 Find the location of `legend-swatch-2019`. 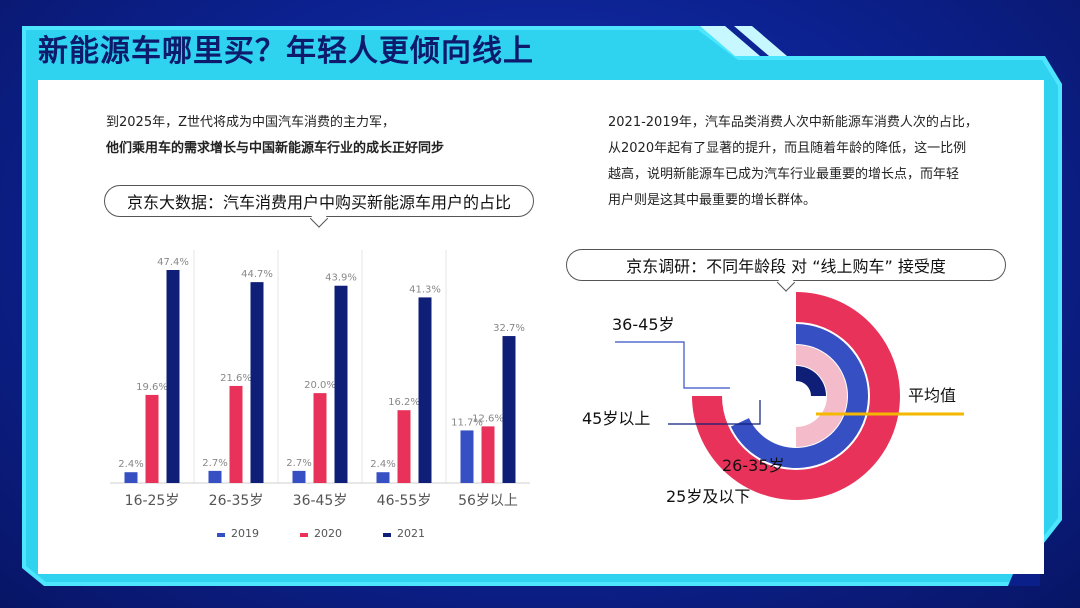

legend-swatch-2019 is located at coordinates (221, 535).